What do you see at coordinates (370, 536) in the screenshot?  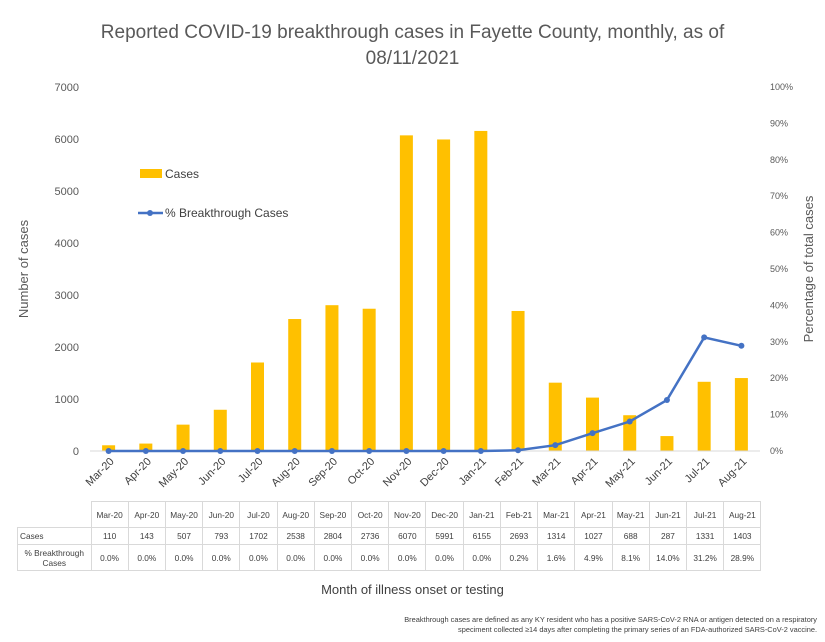 I see `table-cell: 2736` at bounding box center [370, 536].